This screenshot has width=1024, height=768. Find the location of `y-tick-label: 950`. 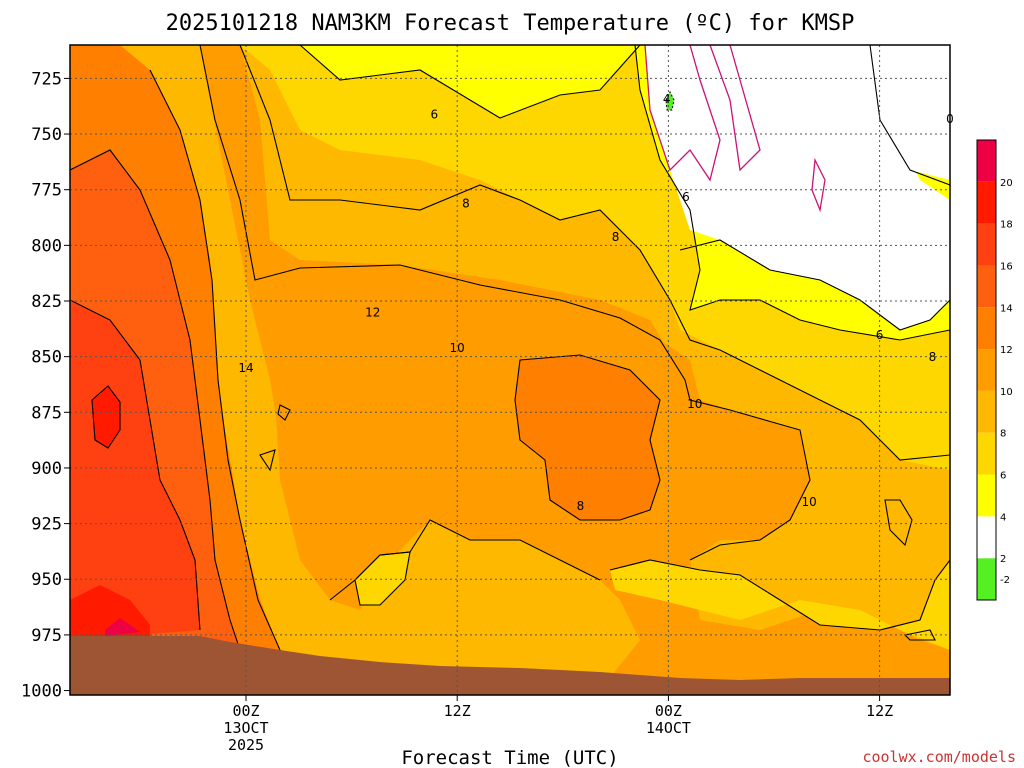

y-tick-label: 950 is located at coordinates (46, 580).